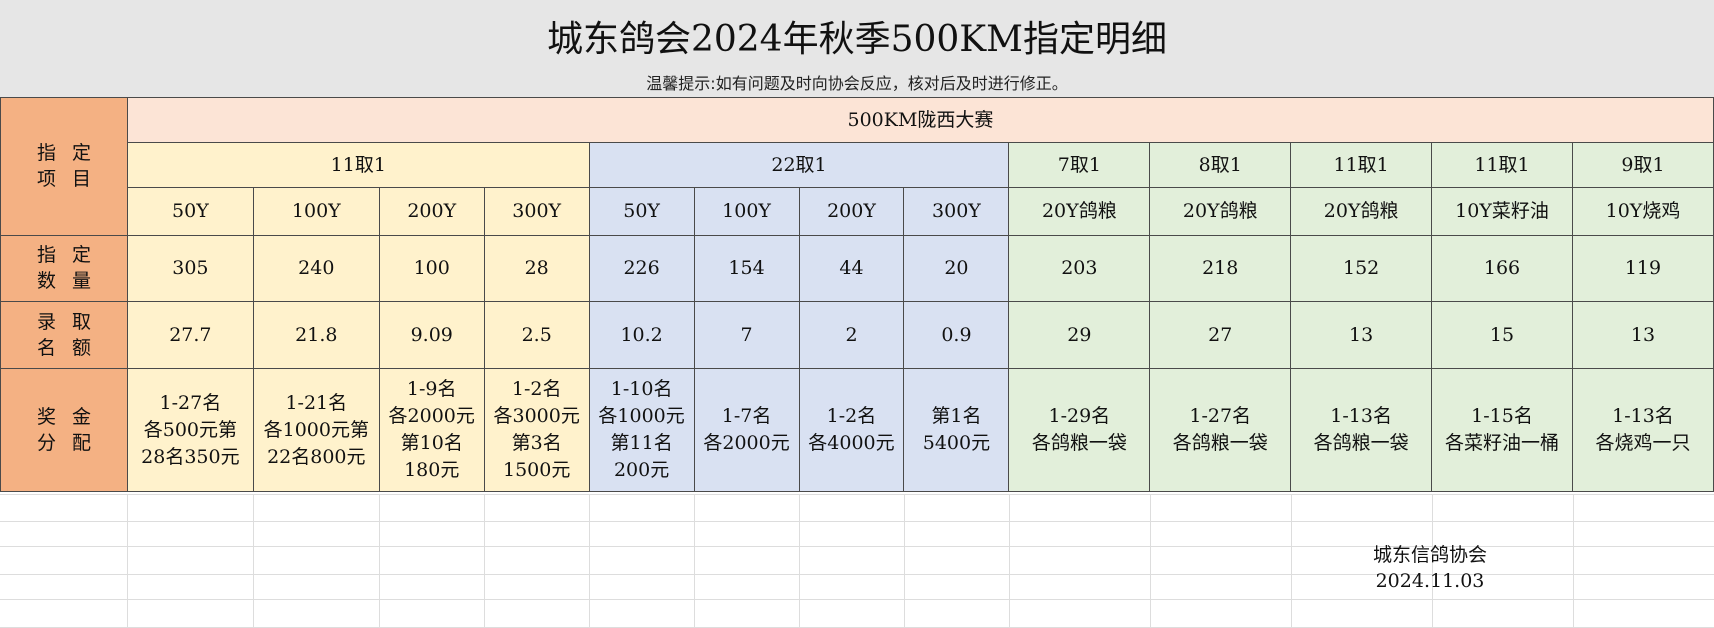 The height and width of the screenshot is (628, 1714). I want to click on prize-cell: 1-10名各1000元 第11名 200元, so click(641, 430).